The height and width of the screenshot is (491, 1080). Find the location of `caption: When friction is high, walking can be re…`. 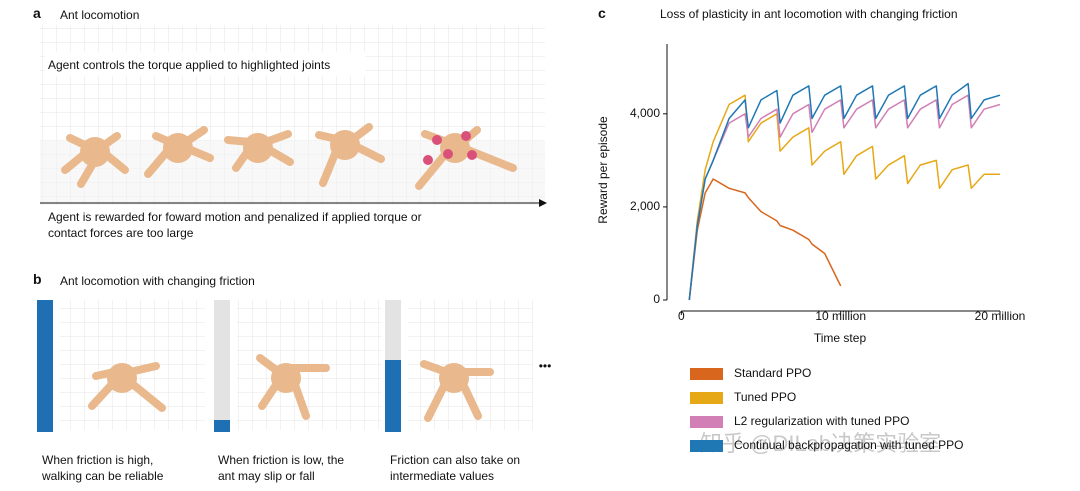

caption: When friction is high, walking can be re… is located at coordinates (103, 468).